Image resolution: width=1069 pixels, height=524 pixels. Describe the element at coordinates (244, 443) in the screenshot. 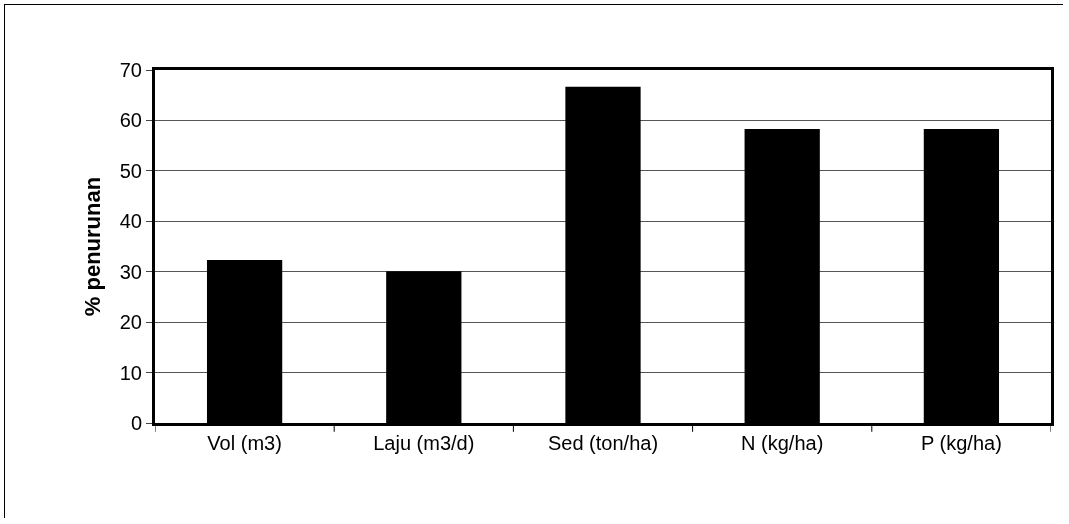

I see `x-tick-label: Vol (m3)` at that location.